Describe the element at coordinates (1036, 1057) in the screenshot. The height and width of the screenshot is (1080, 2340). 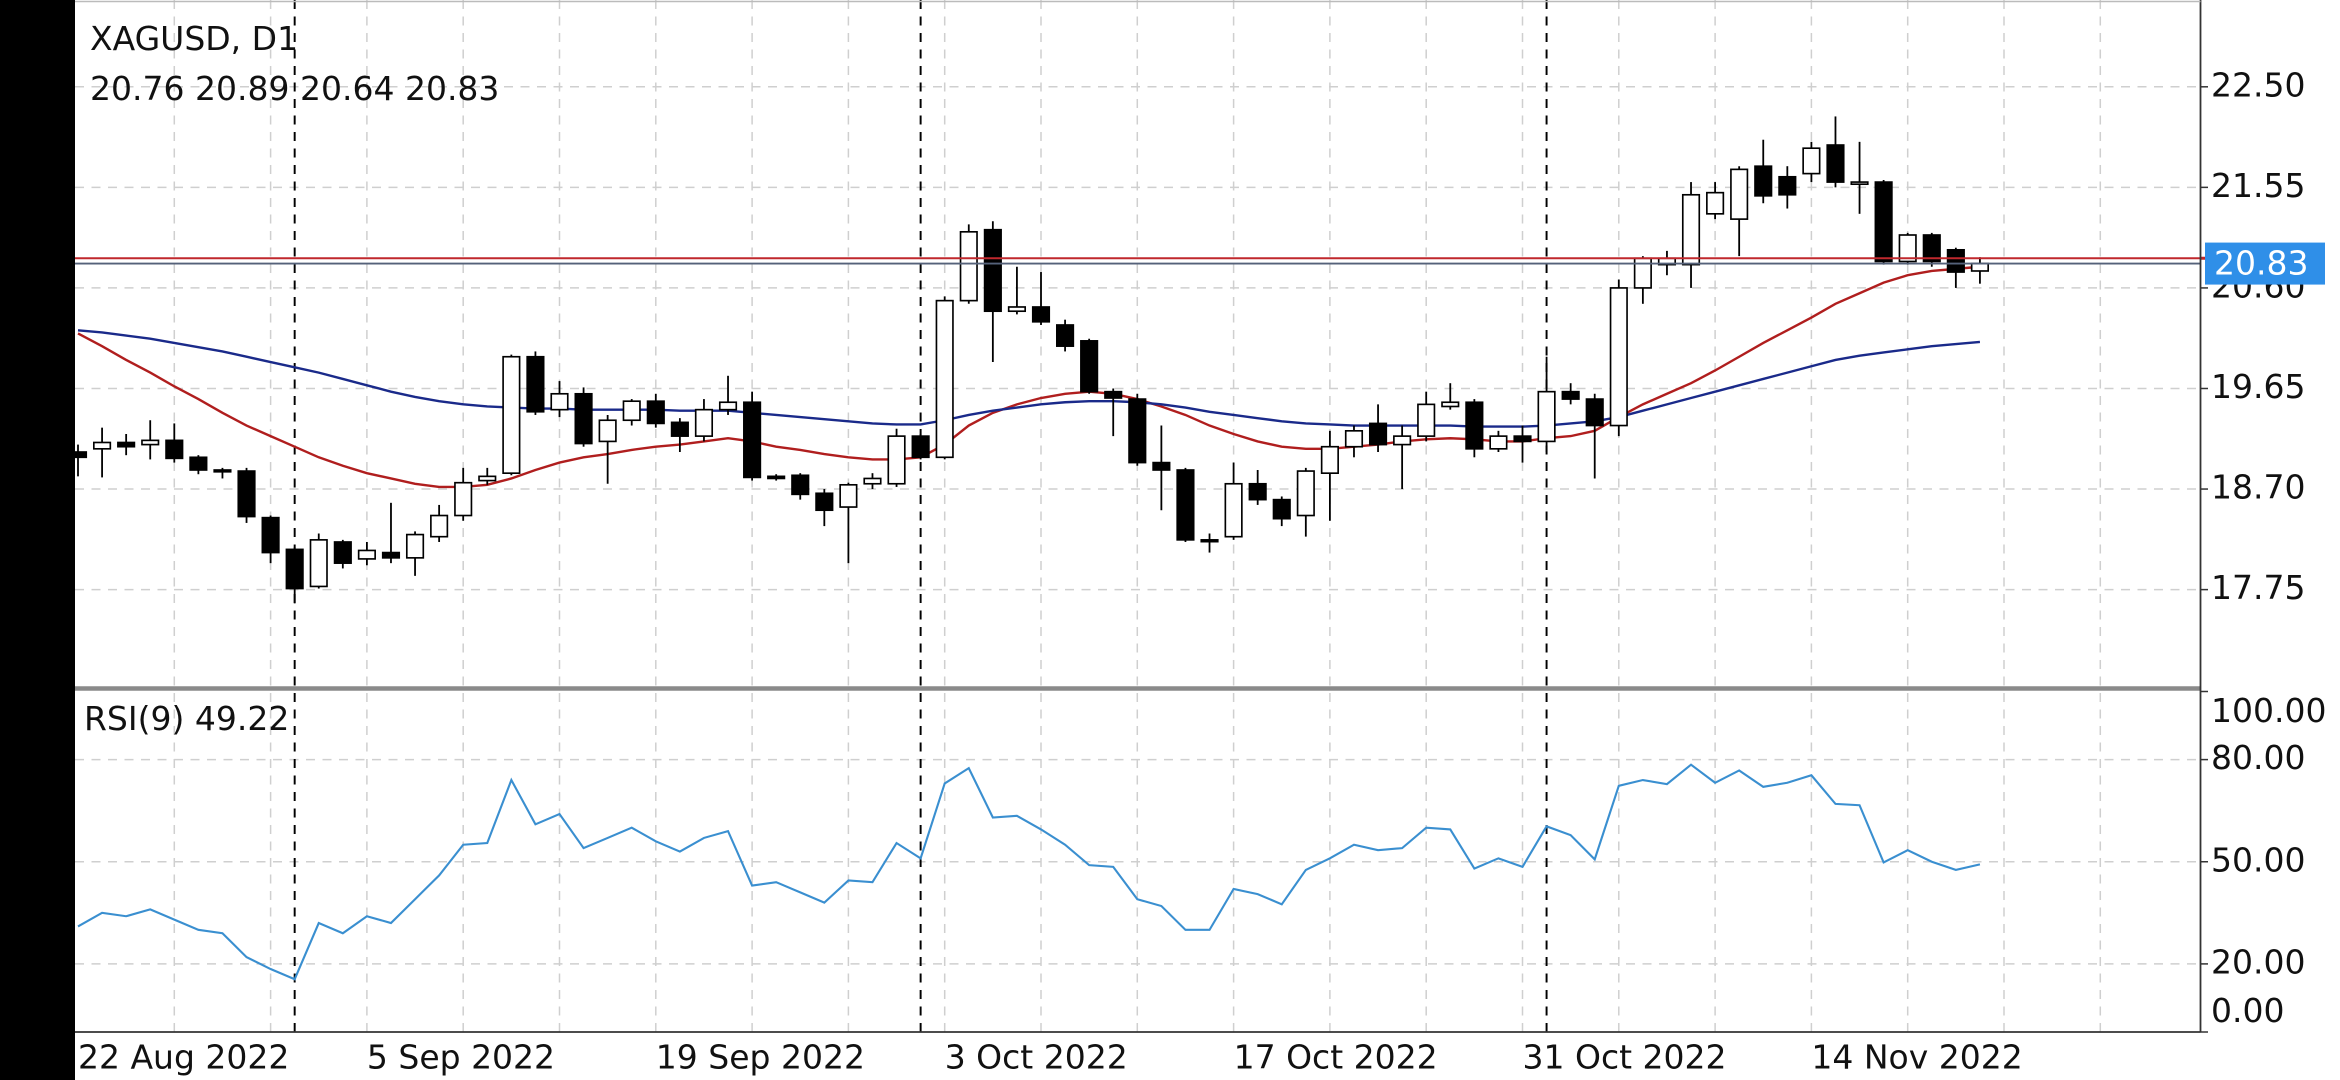
I see `x-tick-label: 3 Oct 2022` at that location.